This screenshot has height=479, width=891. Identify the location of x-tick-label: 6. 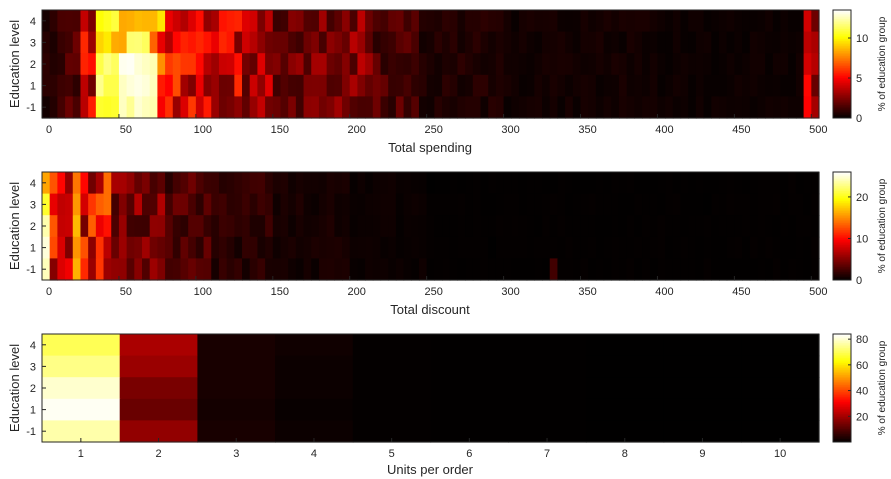
(469, 454).